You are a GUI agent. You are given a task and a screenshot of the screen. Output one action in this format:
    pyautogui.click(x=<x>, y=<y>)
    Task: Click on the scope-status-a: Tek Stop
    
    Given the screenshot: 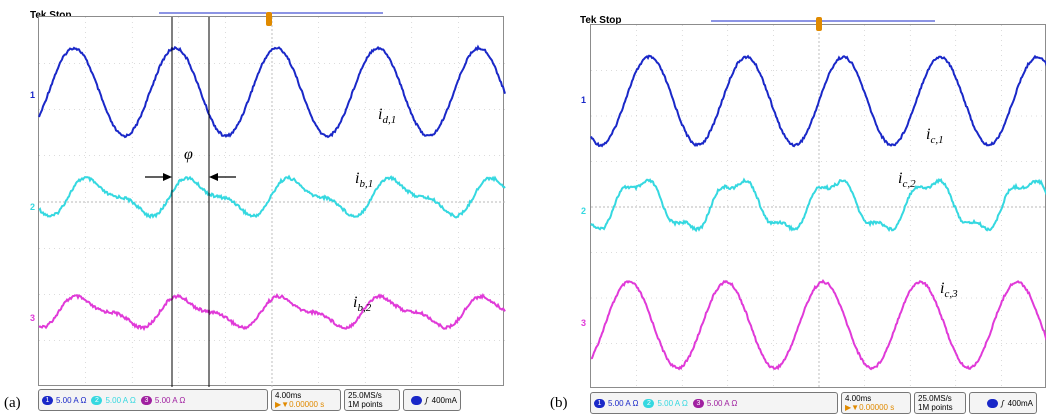 What is the action you would take?
    pyautogui.click(x=50, y=15)
    